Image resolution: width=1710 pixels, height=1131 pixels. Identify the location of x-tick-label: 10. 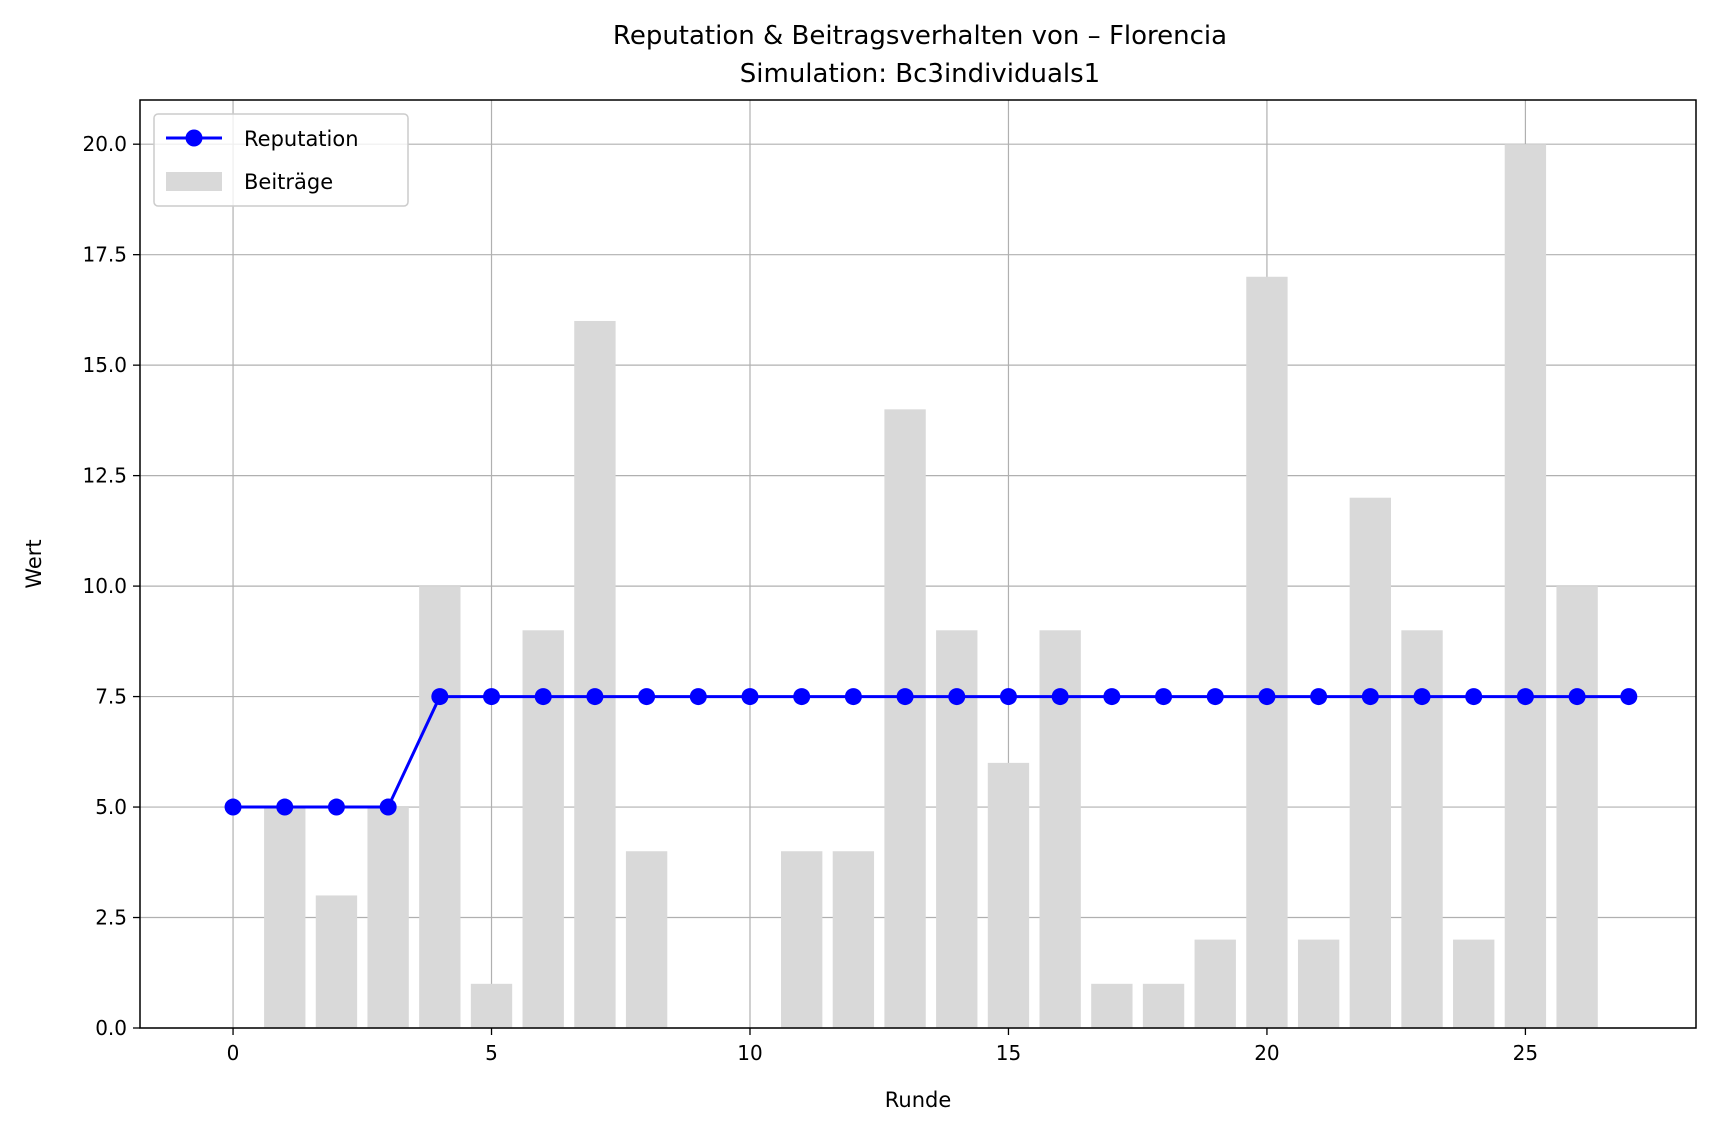
(749, 1053).